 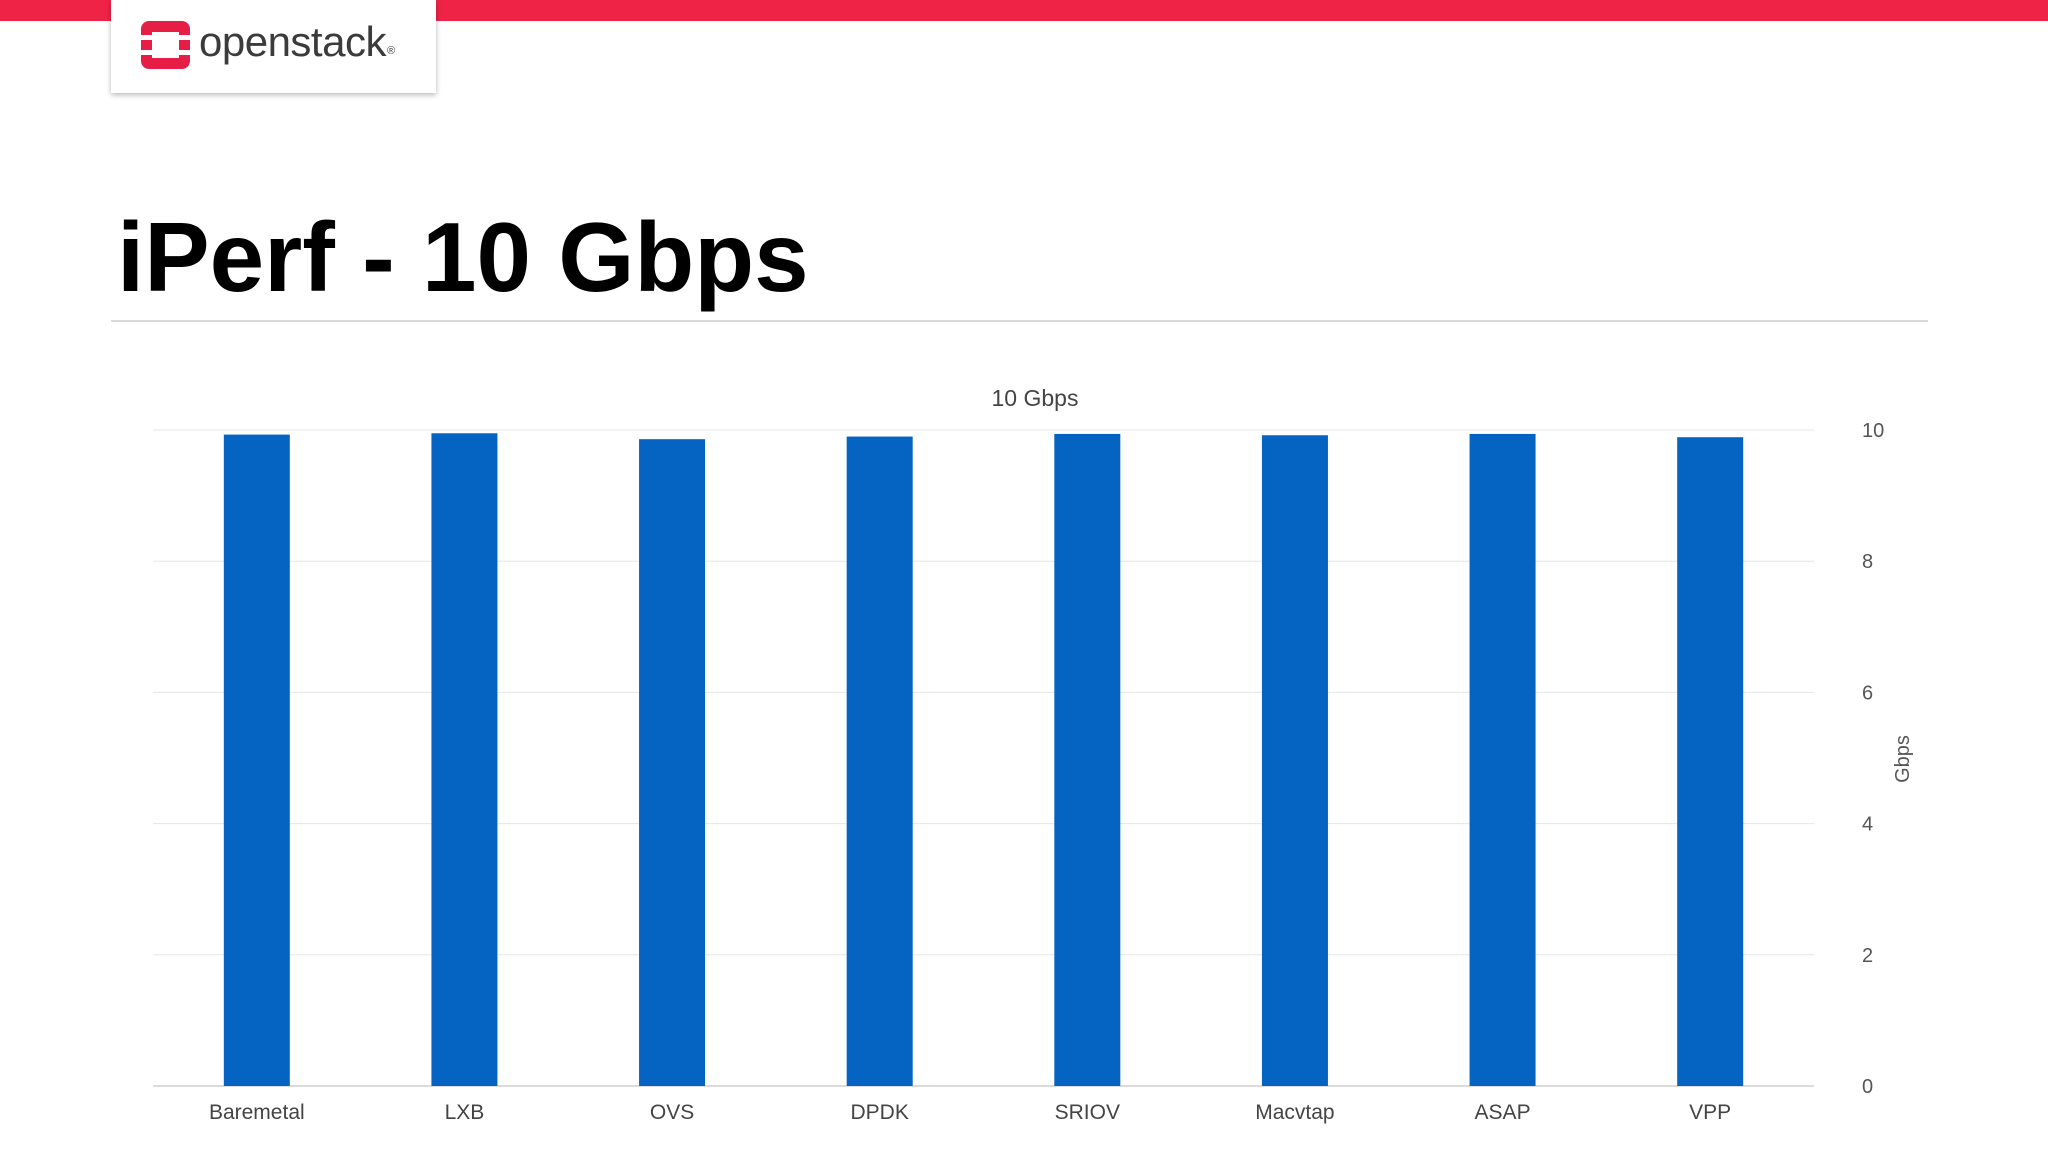 What do you see at coordinates (1294, 760) in the screenshot?
I see `bar-macvtap` at bounding box center [1294, 760].